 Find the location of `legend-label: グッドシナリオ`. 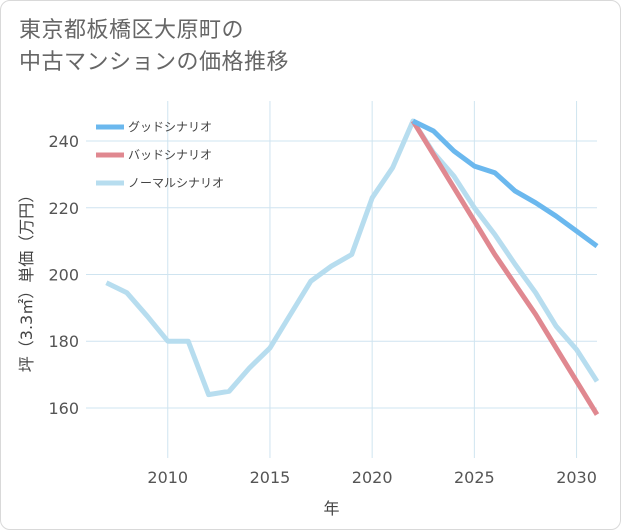

legend-label: グッドシナリオ is located at coordinates (170, 127).